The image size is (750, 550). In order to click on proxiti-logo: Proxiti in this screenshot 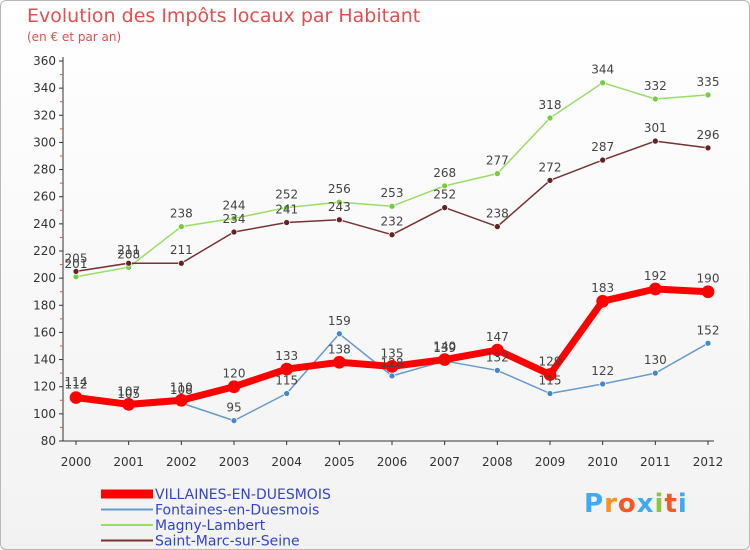, I will do `click(636, 504)`.